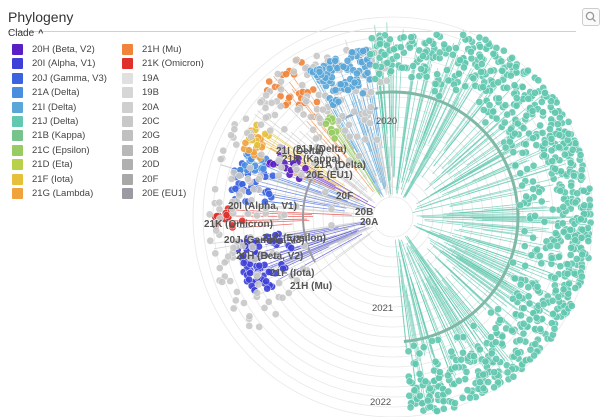  I want to click on legend-label: 19B, so click(150, 93).